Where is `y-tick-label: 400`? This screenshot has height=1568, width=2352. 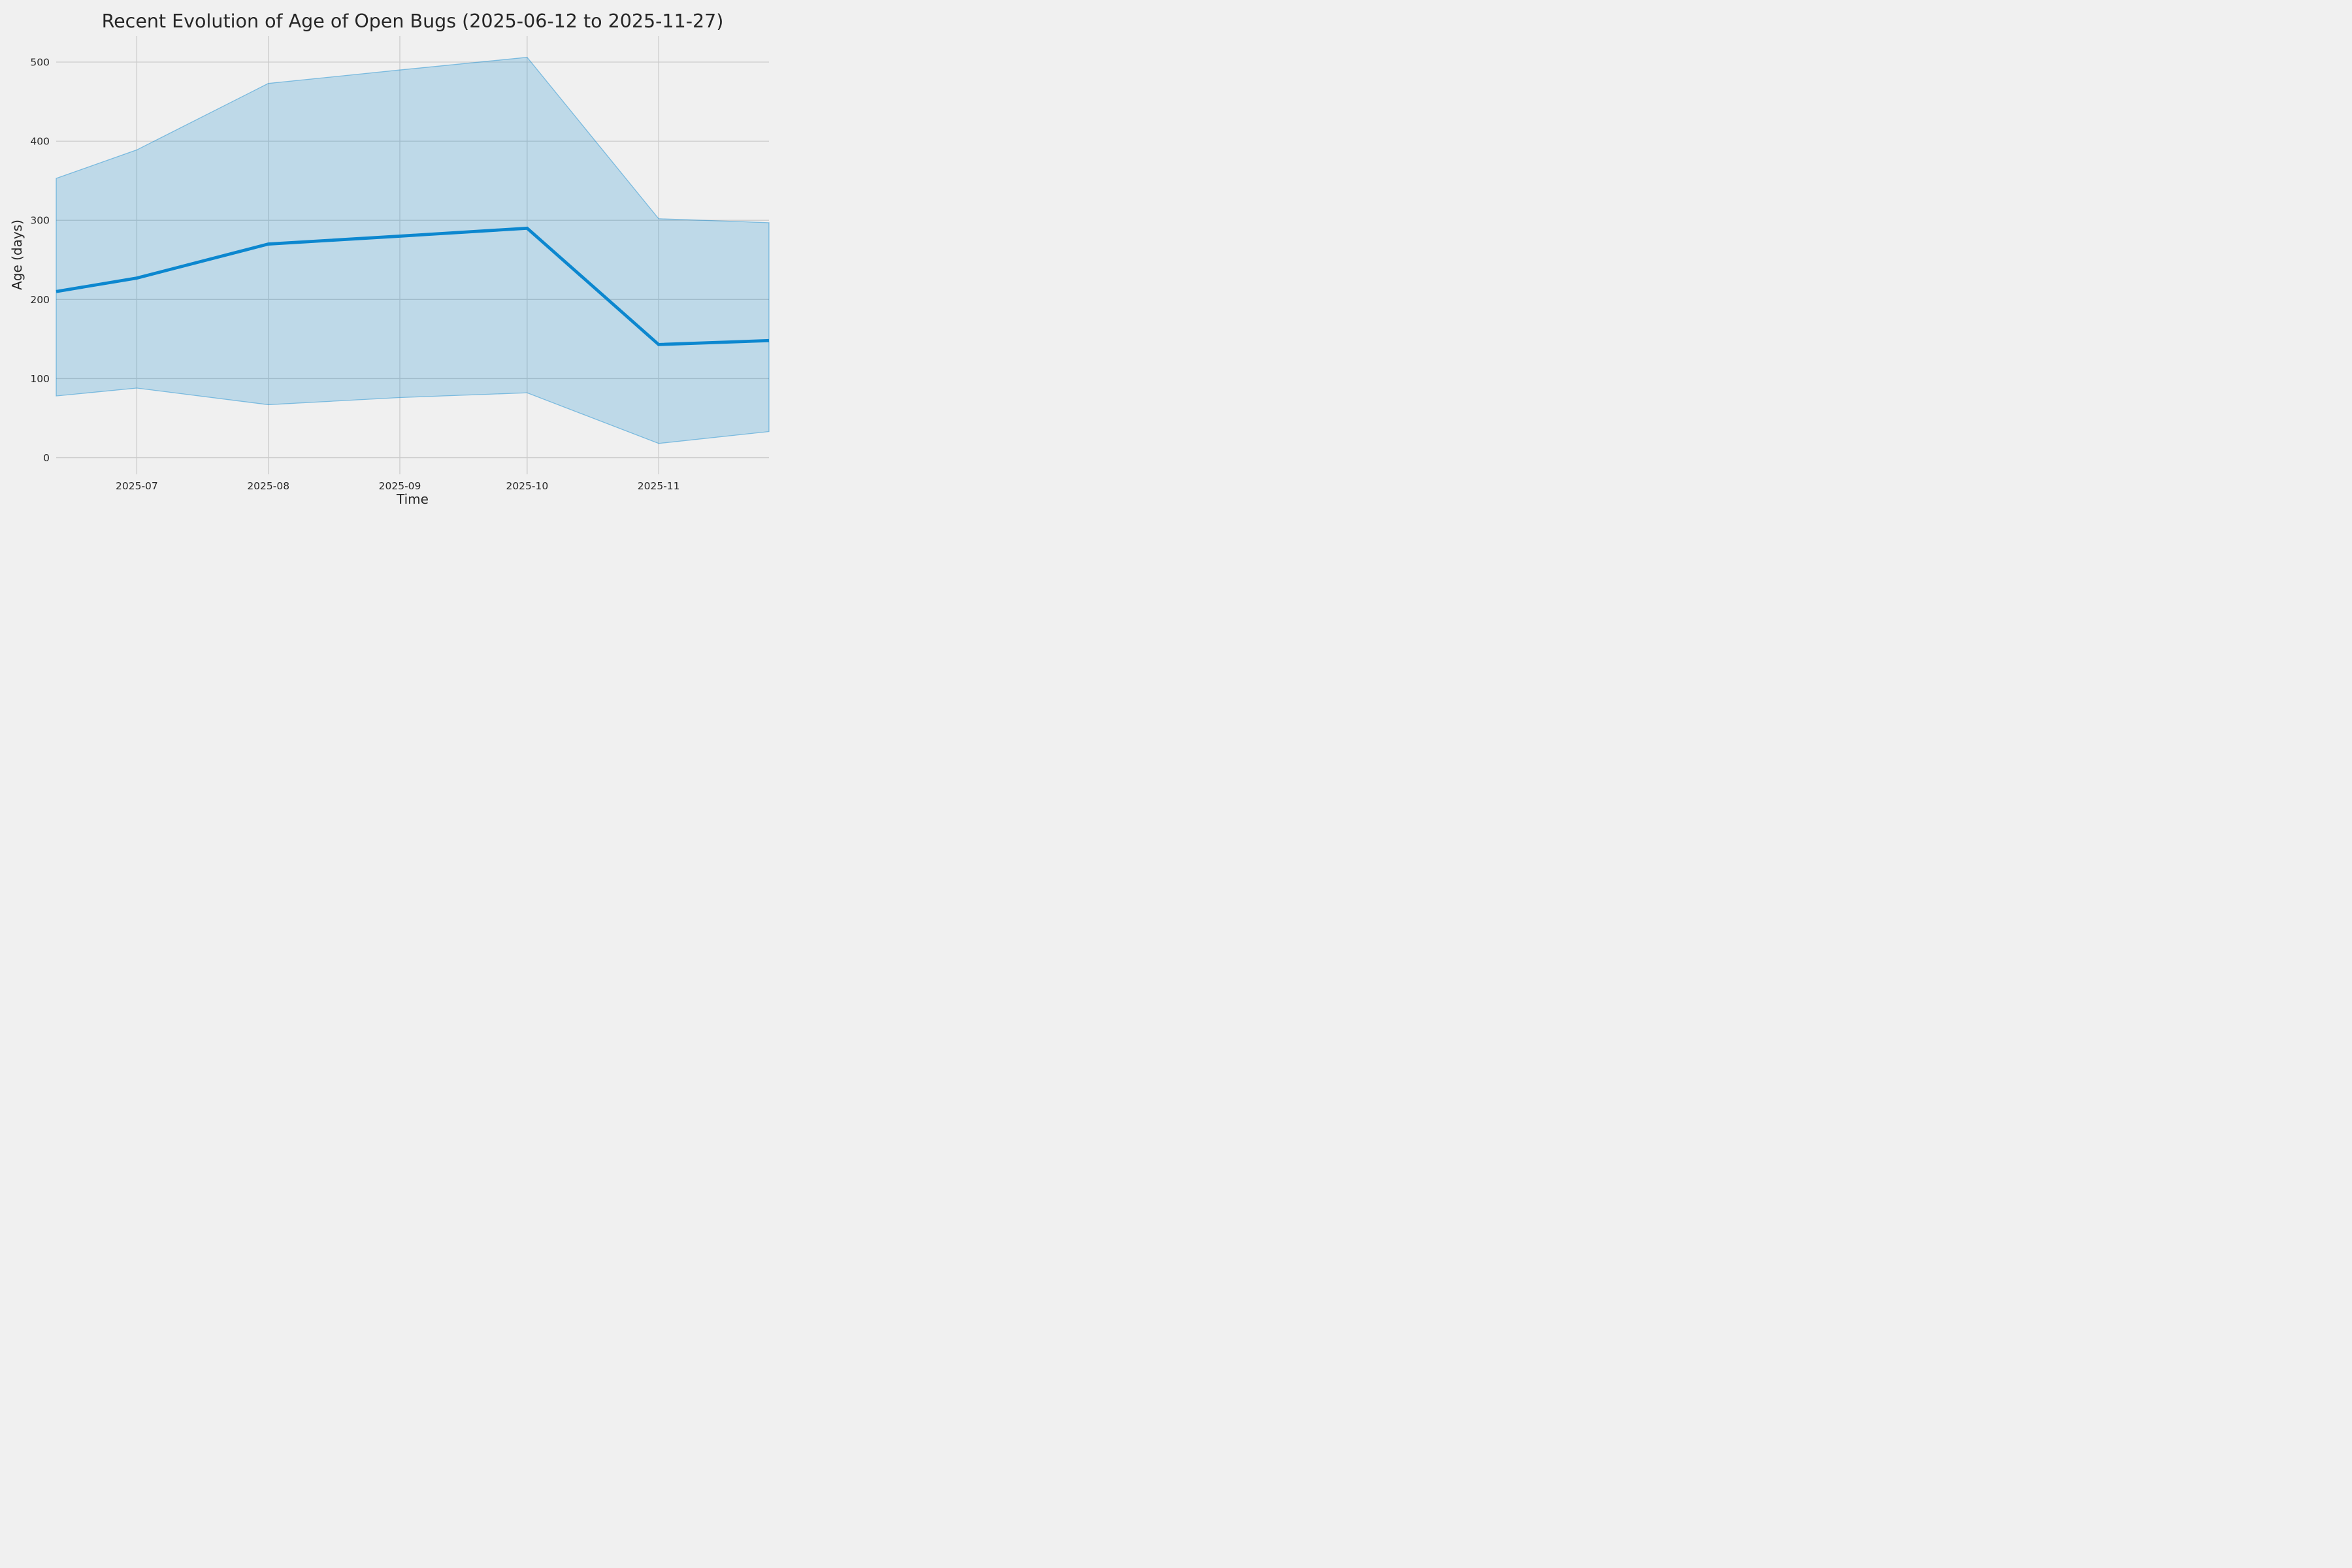 y-tick-label: 400 is located at coordinates (40, 142).